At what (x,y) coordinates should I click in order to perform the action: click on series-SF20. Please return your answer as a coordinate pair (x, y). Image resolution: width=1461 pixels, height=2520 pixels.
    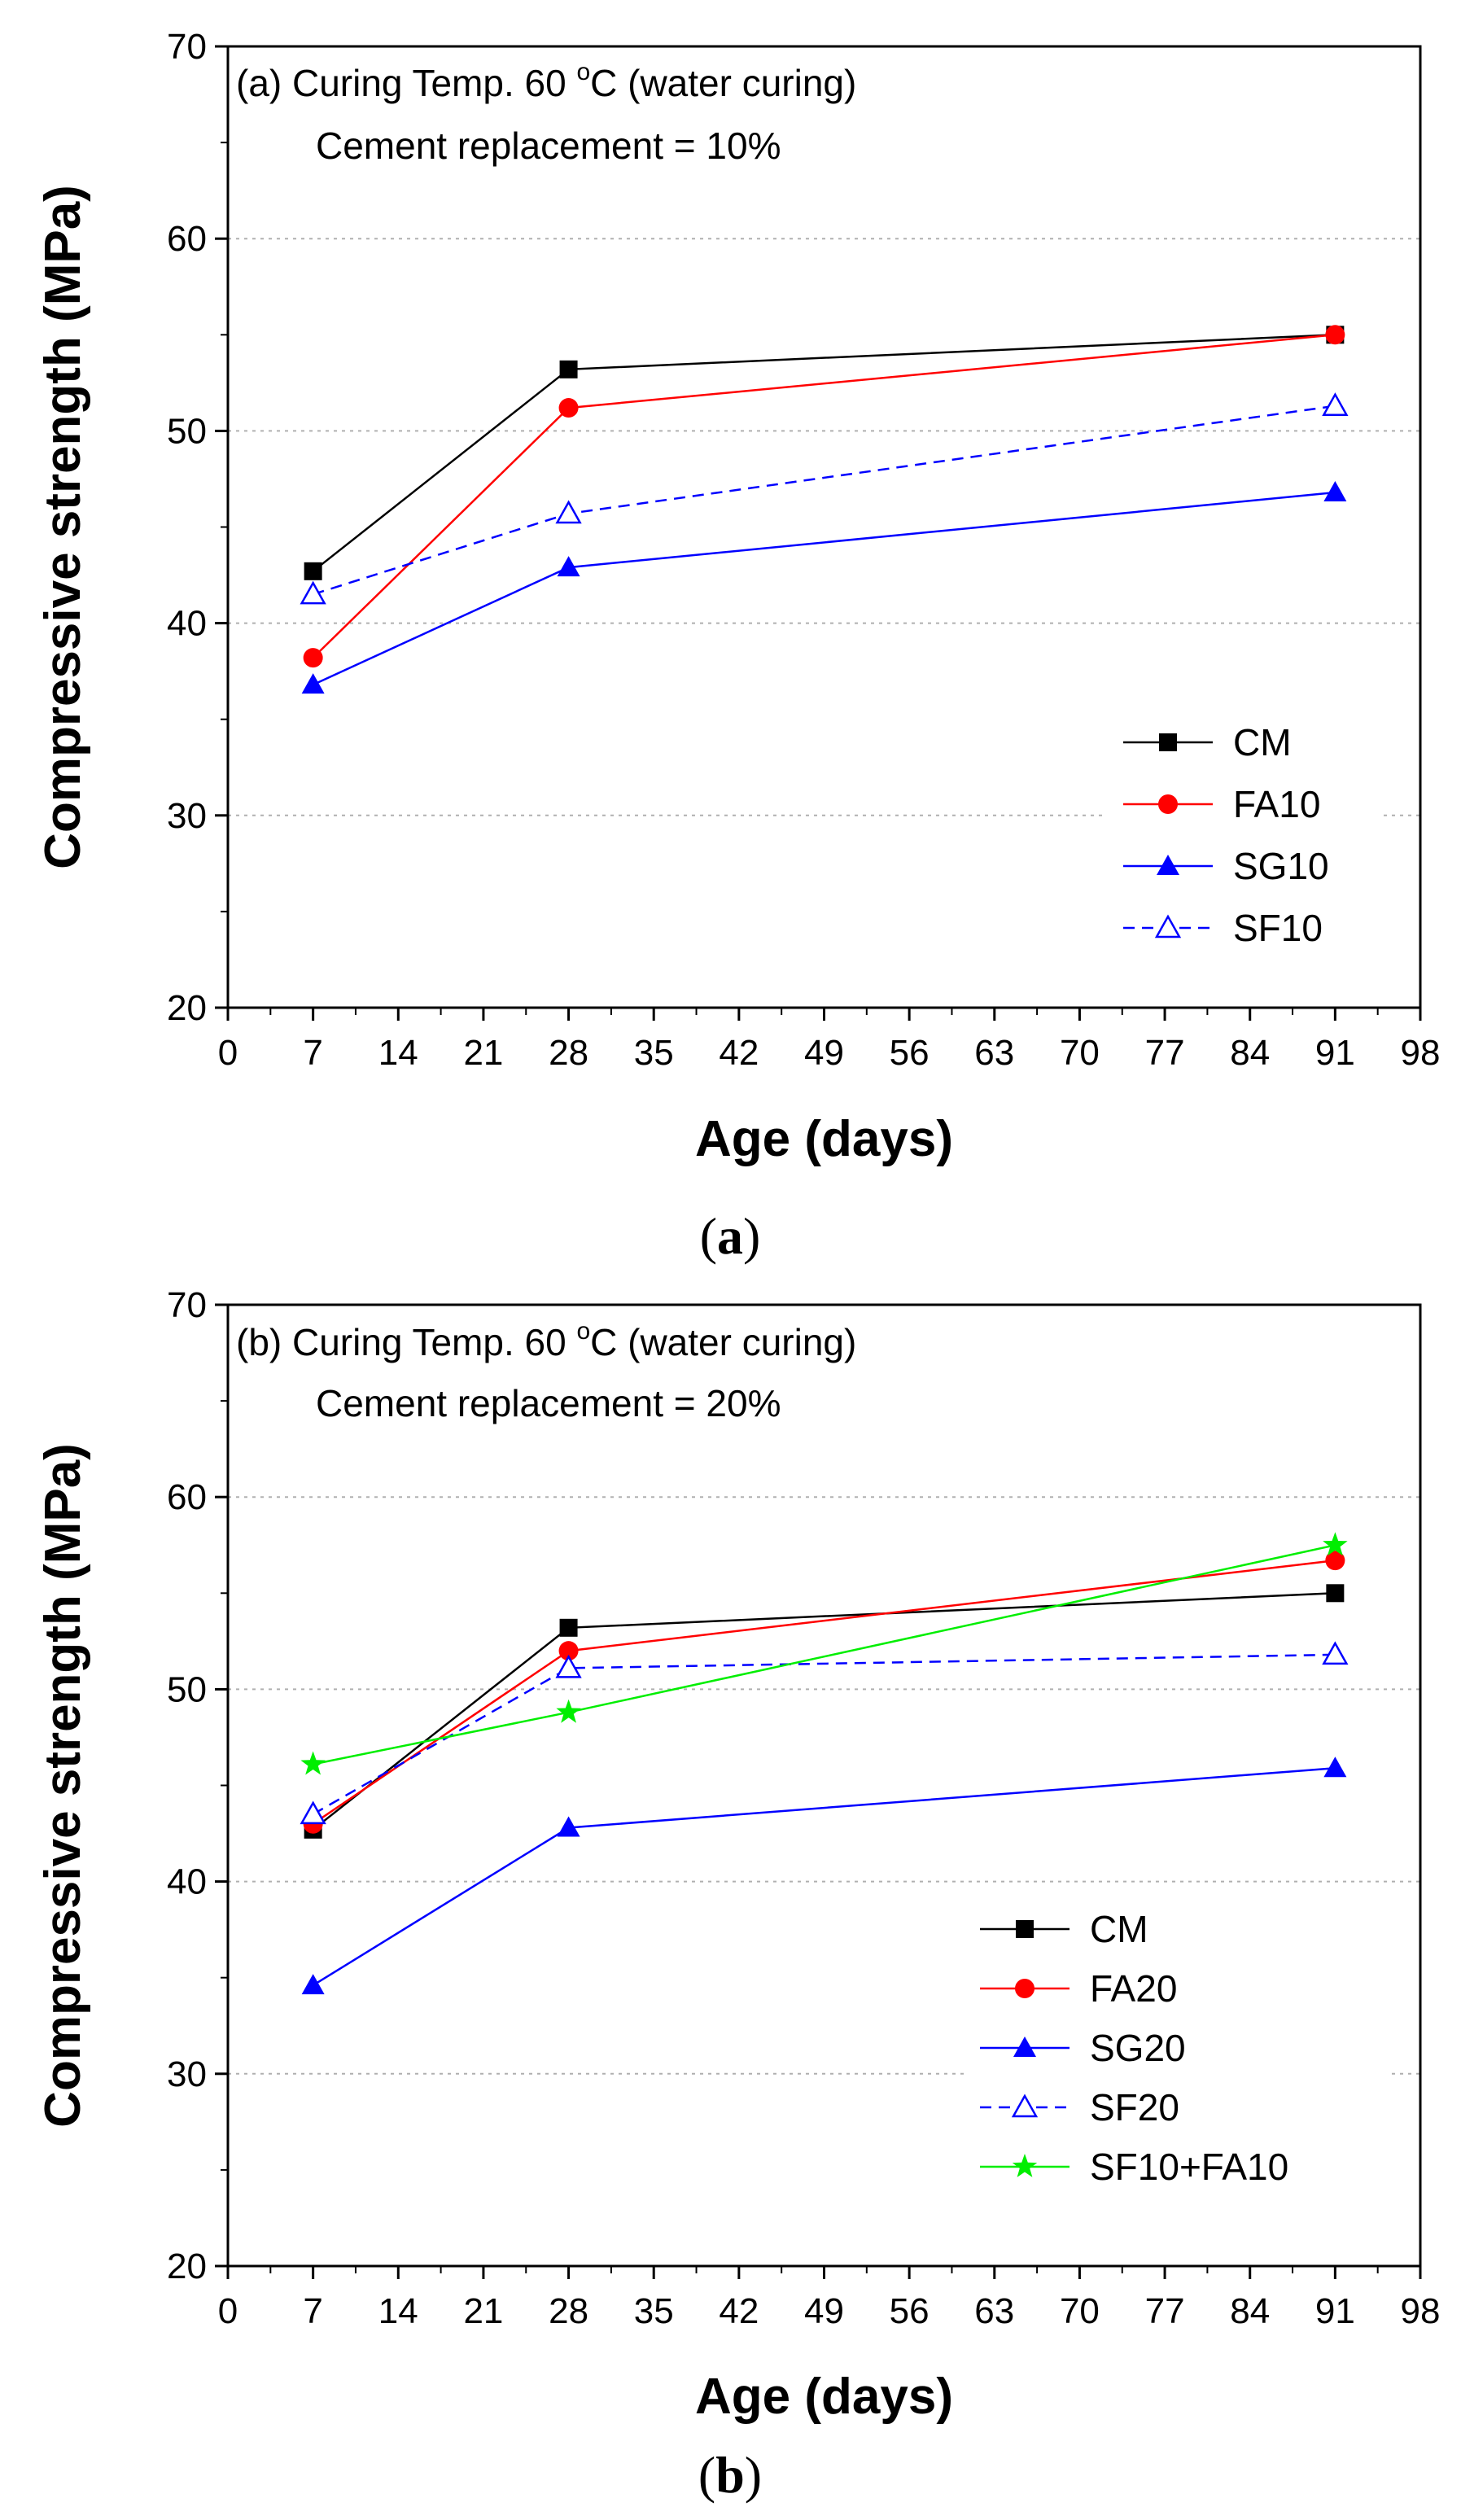
    Looking at the image, I should click on (824, 1733).